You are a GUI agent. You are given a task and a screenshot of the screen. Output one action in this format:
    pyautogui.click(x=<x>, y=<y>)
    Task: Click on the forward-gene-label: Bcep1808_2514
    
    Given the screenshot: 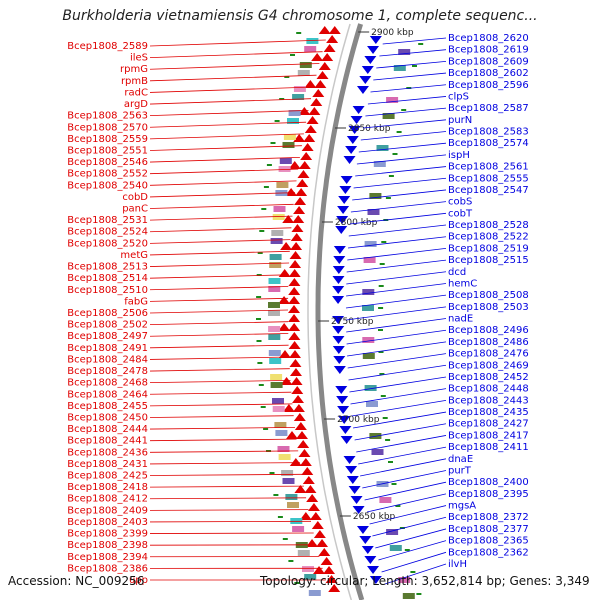 What is the action you would take?
    pyautogui.click(x=107, y=278)
    